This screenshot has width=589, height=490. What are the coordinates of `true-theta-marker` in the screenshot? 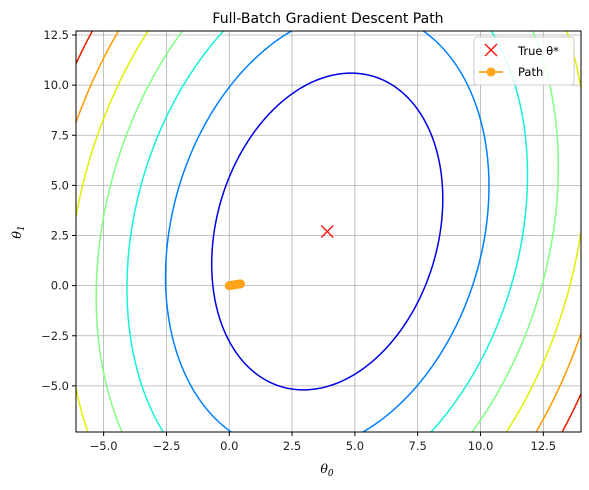 It's located at (327, 231).